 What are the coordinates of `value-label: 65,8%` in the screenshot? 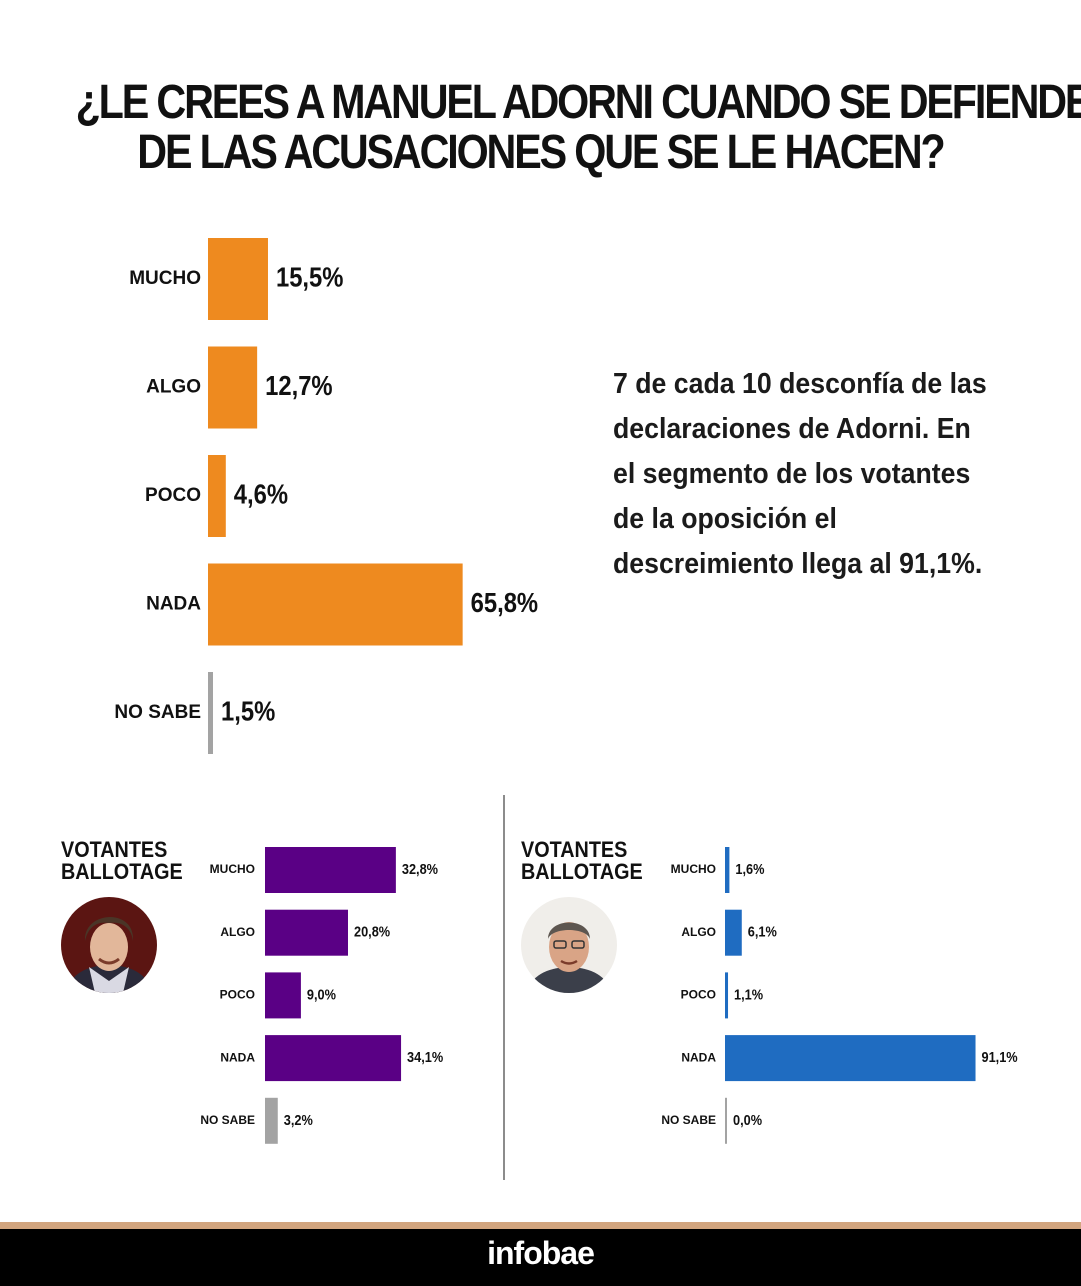 It's located at (504, 602).